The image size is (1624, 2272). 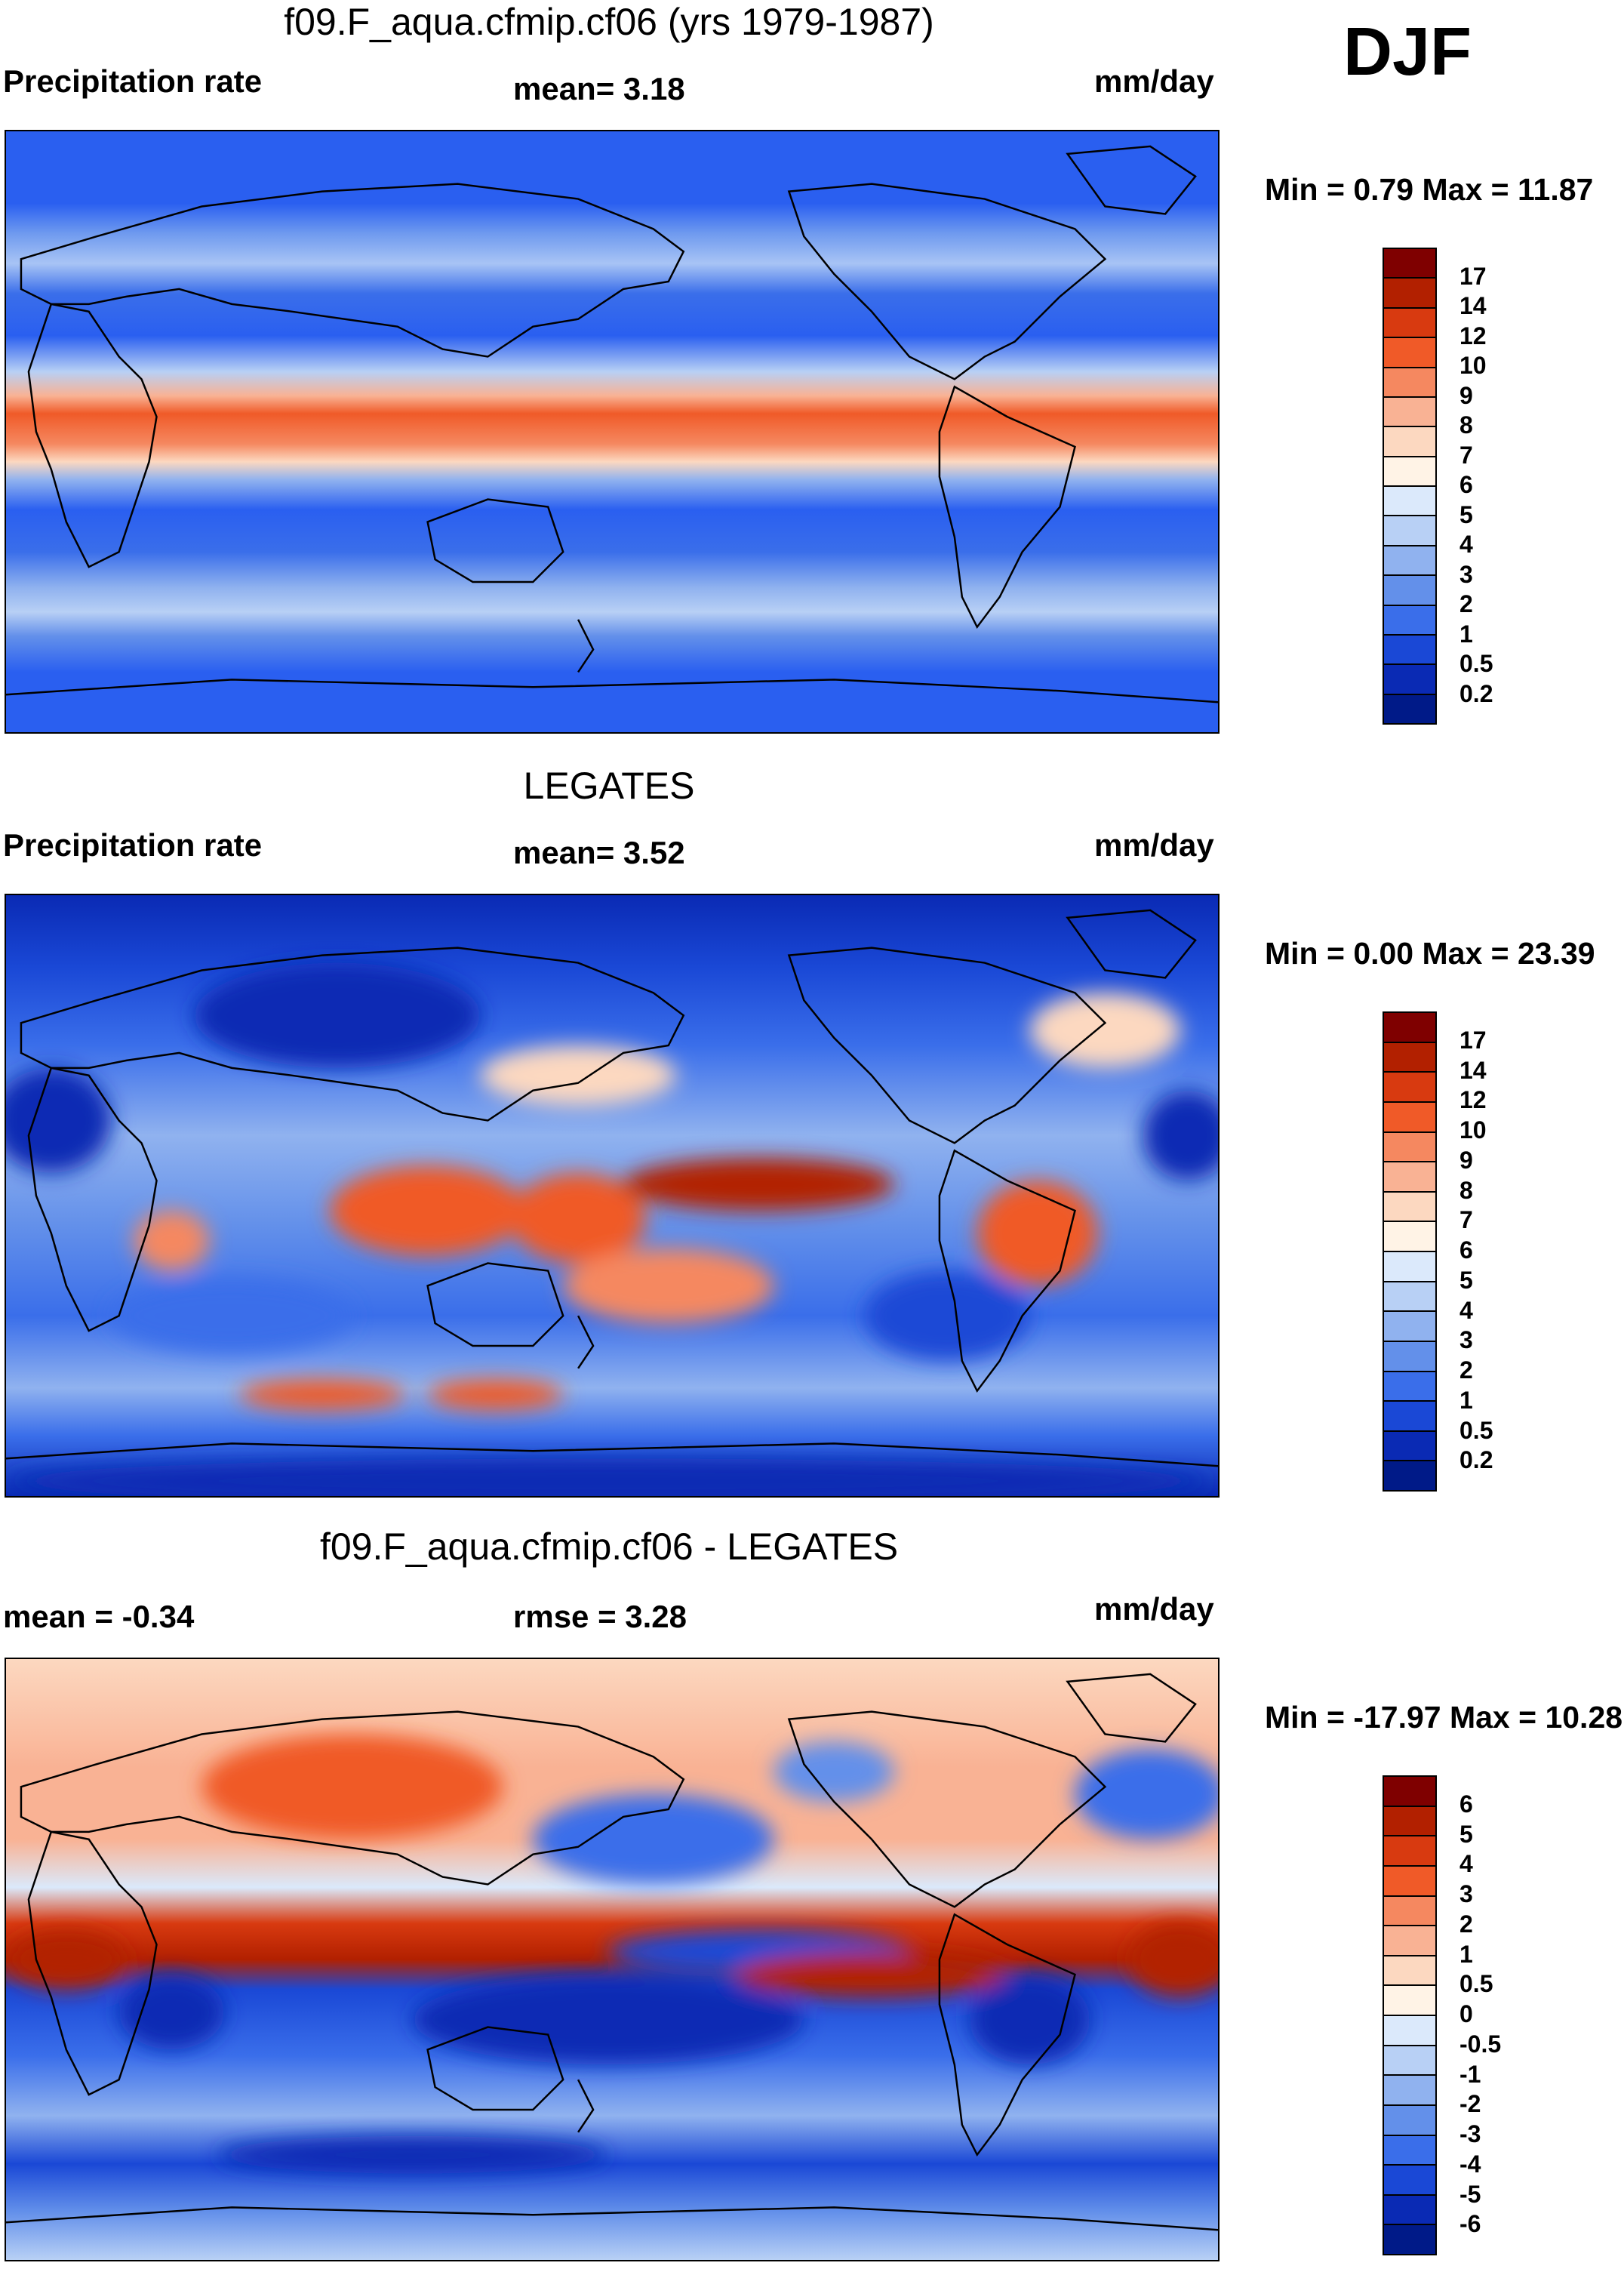 I want to click on panel-3-colorbar-tick: 4, so click(x=1466, y=1864).